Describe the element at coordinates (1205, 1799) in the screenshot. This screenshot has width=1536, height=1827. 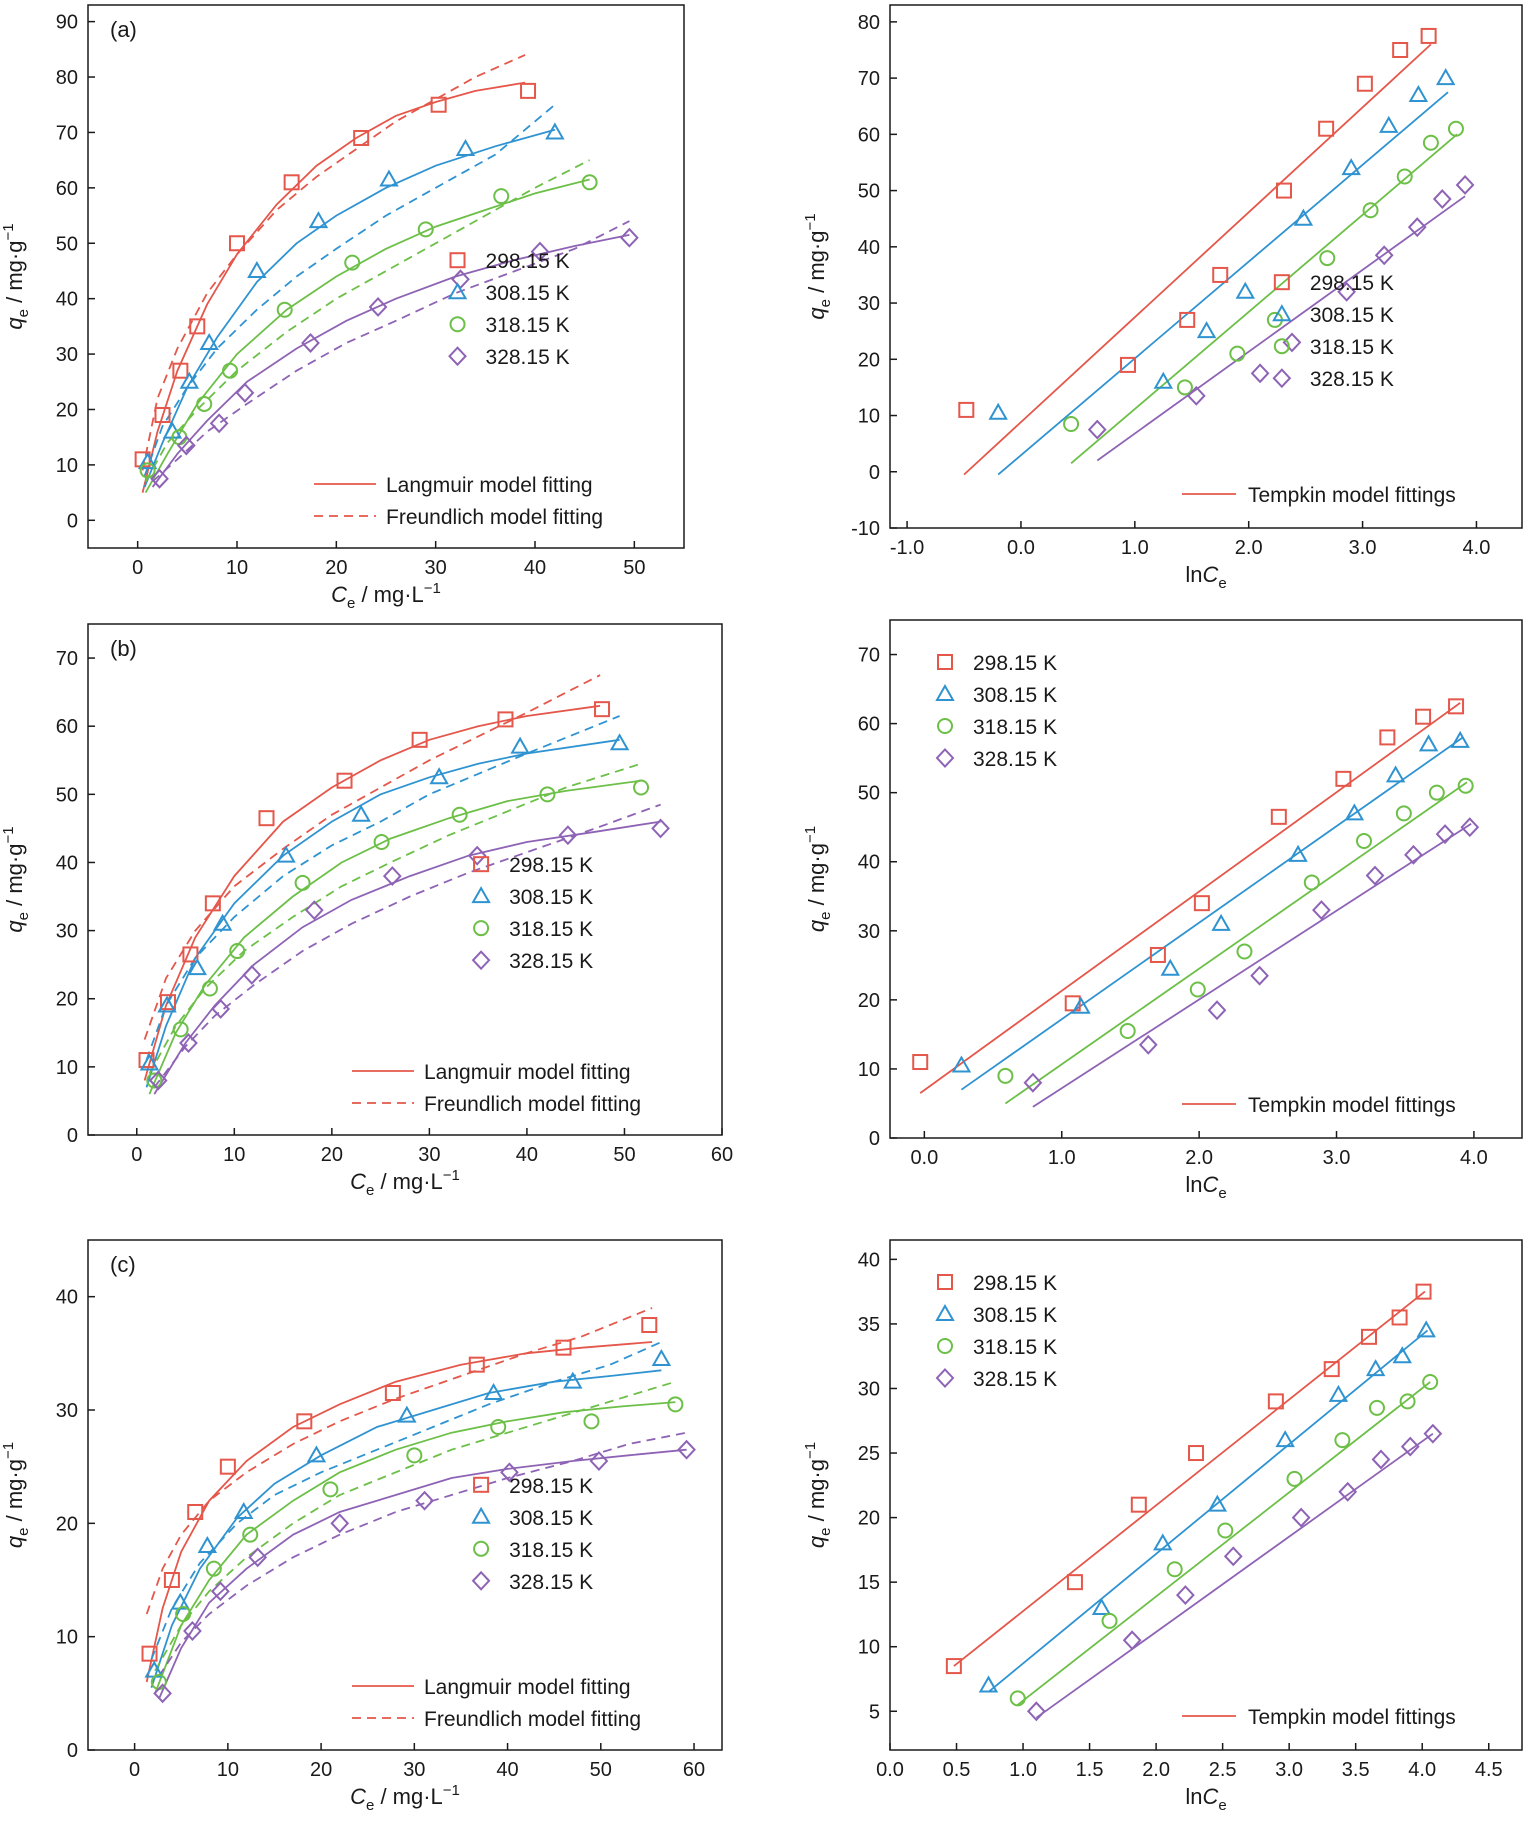
I see `x-axis-title: lnCe` at that location.